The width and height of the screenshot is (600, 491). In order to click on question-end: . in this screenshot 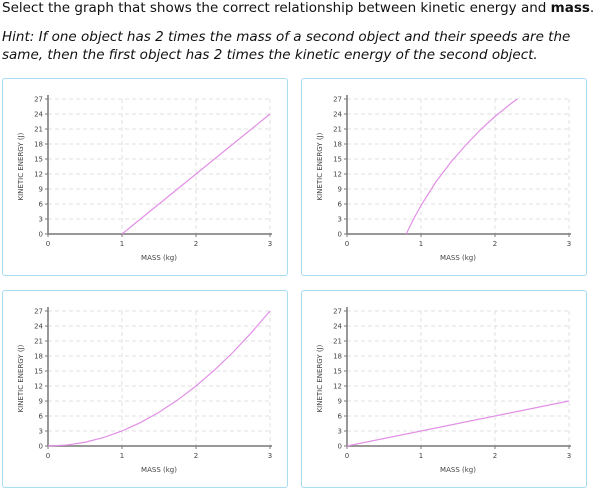, I will do `click(592, 8)`.